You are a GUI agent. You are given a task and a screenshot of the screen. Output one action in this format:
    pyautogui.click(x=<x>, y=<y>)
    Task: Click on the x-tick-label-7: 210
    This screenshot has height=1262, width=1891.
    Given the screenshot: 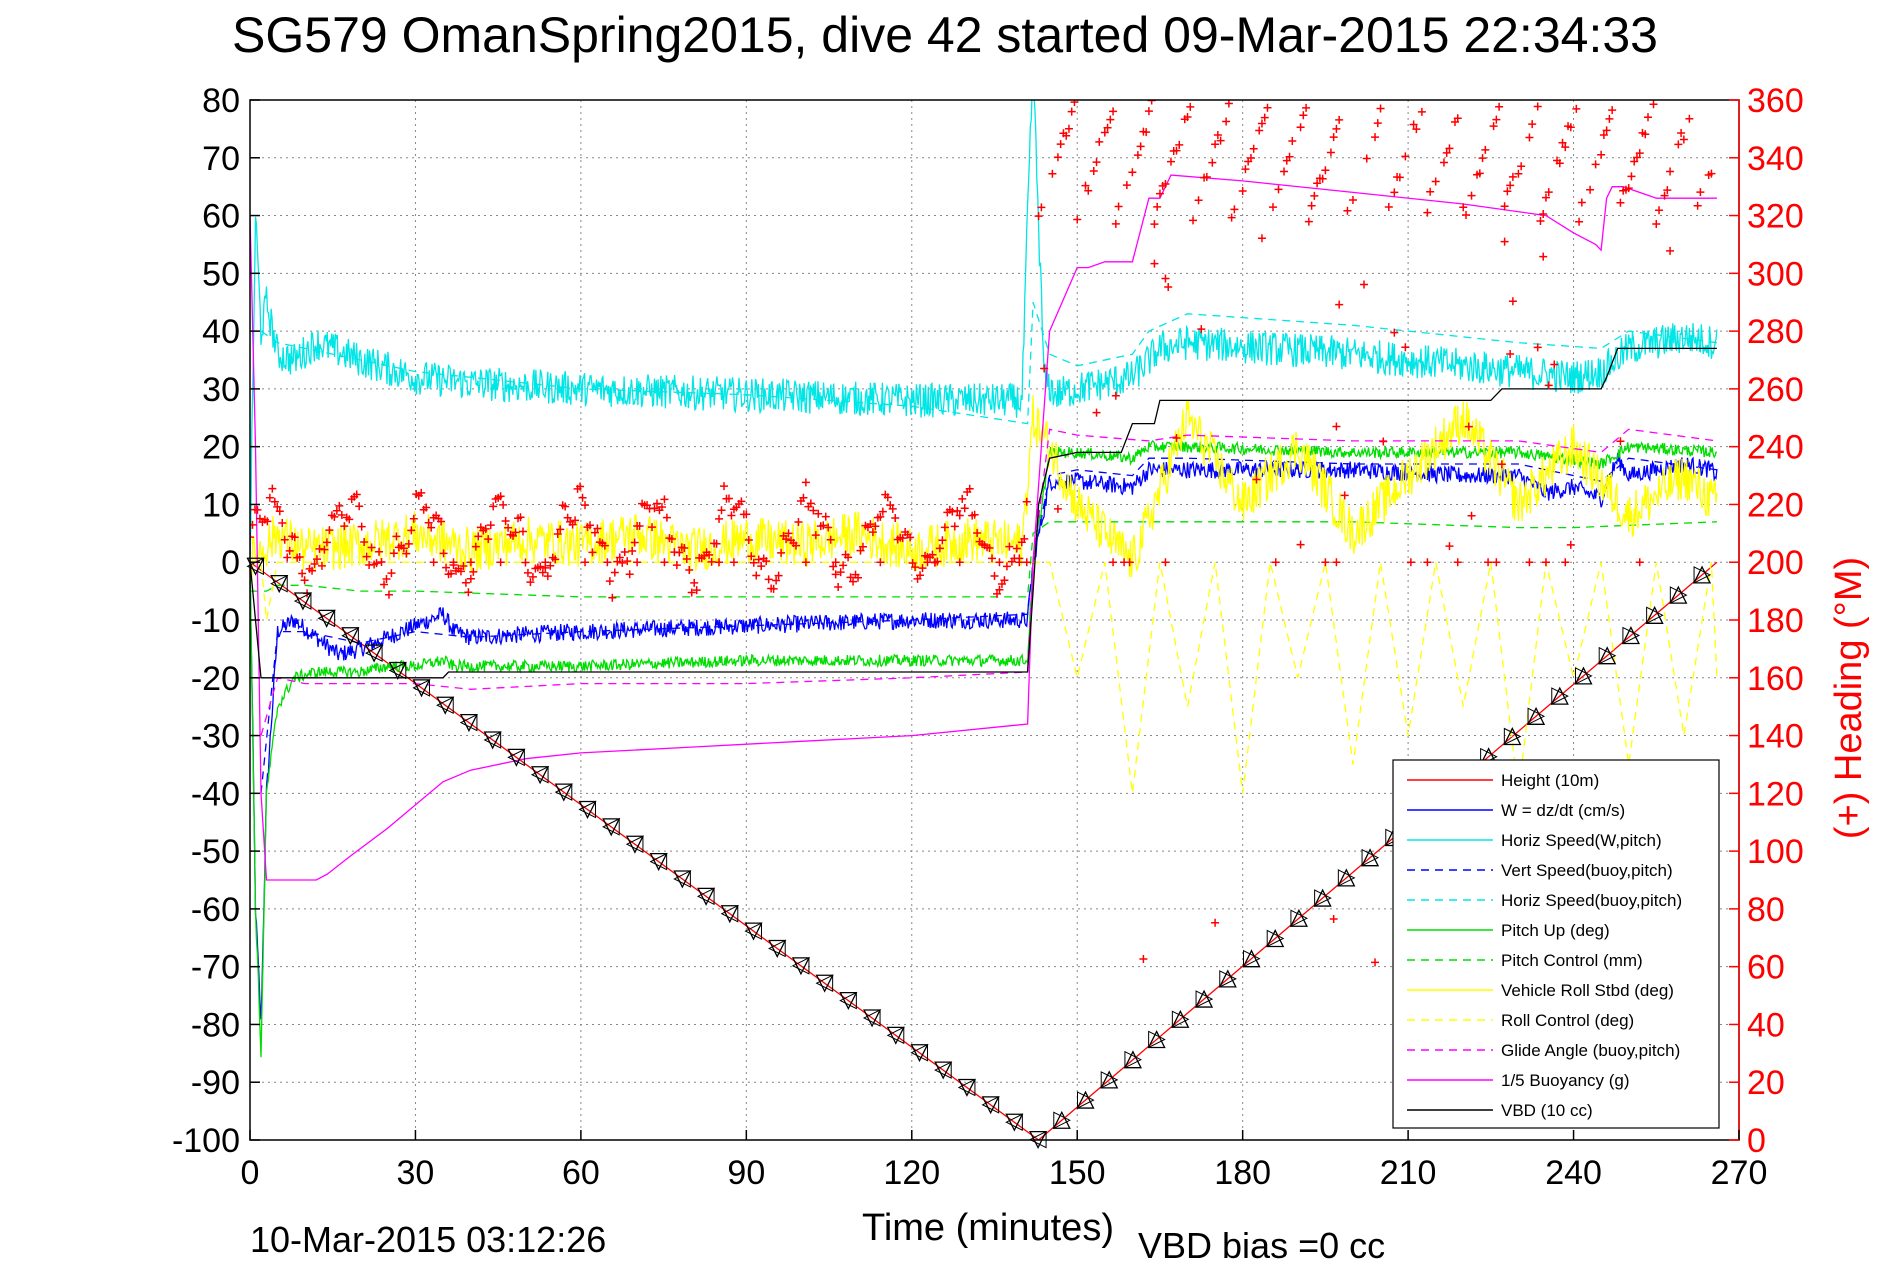 What is the action you would take?
    pyautogui.click(x=1408, y=1173)
    